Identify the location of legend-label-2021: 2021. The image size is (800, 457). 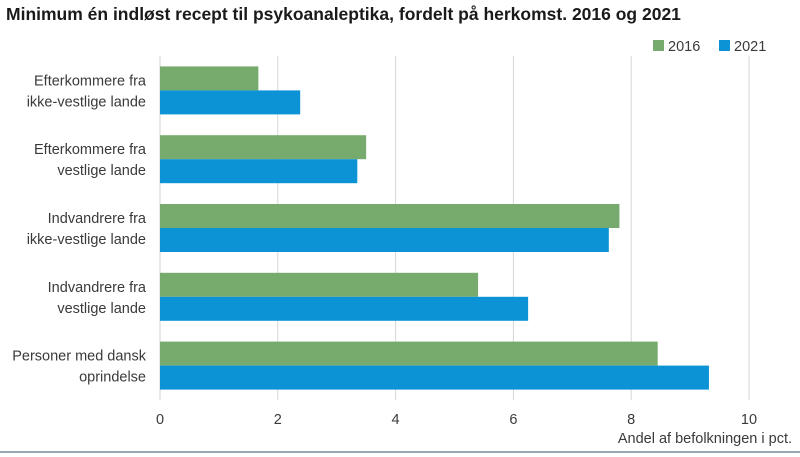
(750, 47).